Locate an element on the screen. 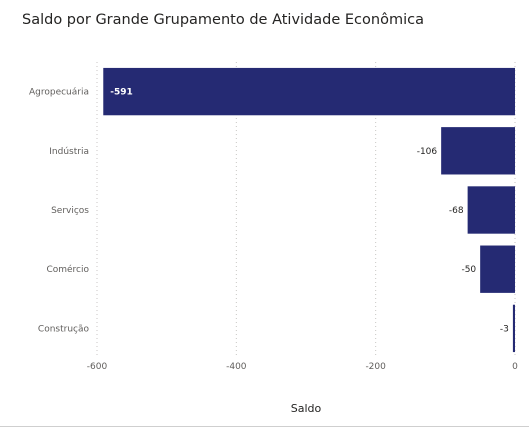 The image size is (529, 429). bottom-divider is located at coordinates (264, 426).